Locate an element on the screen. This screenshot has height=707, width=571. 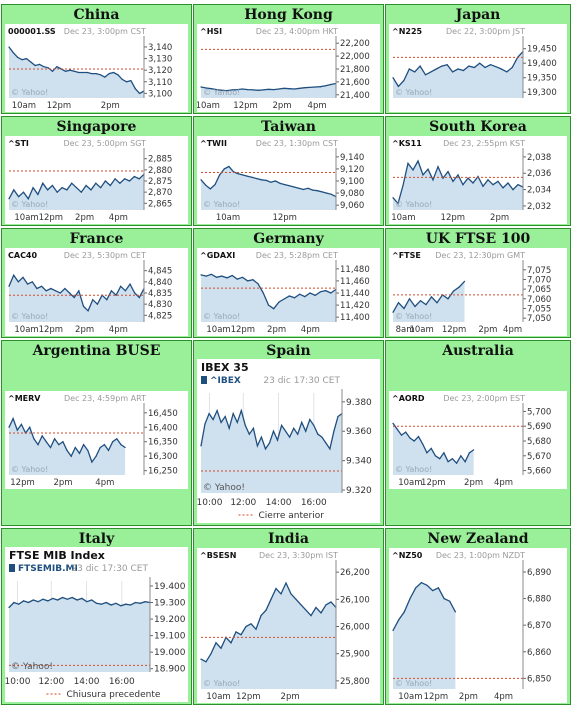
y-tick-label: 9.380 is located at coordinates (359, 403).